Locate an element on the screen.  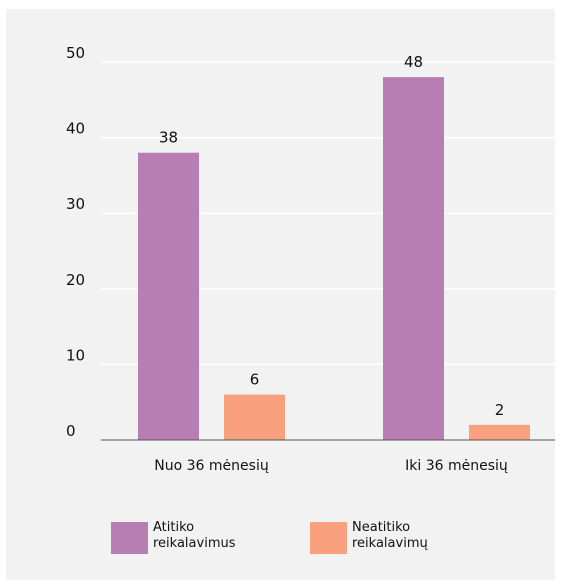
x-axis-categories: Nuo 36 mėnesių Iki 36 mėnesių is located at coordinates (331, 466).